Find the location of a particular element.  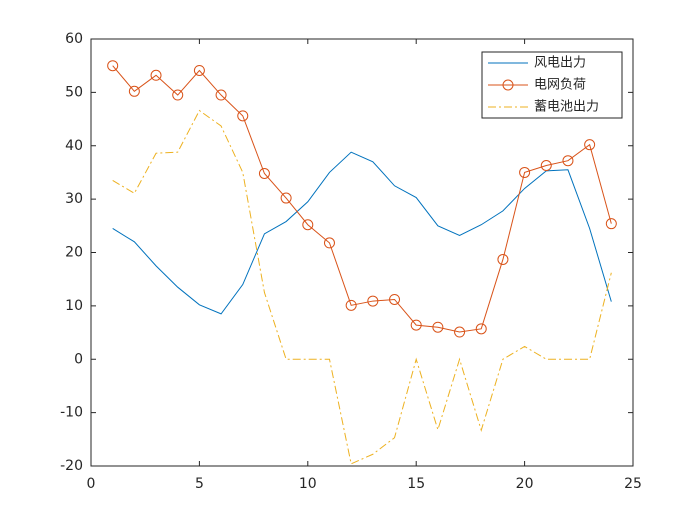

legend-label: 电网负荷 is located at coordinates (560, 85).